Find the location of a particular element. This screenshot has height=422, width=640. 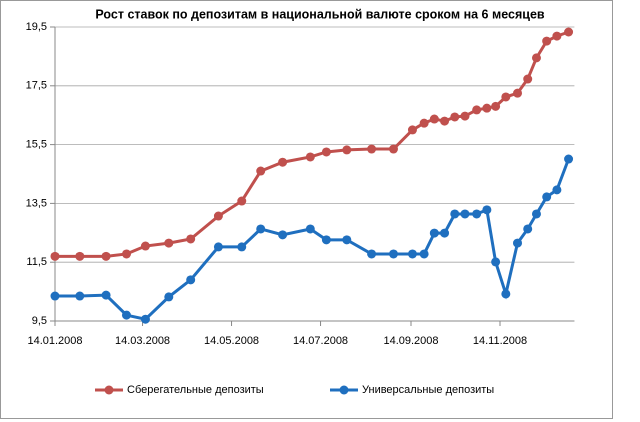

y-tick-label: 9,5 is located at coordinates (39, 321).